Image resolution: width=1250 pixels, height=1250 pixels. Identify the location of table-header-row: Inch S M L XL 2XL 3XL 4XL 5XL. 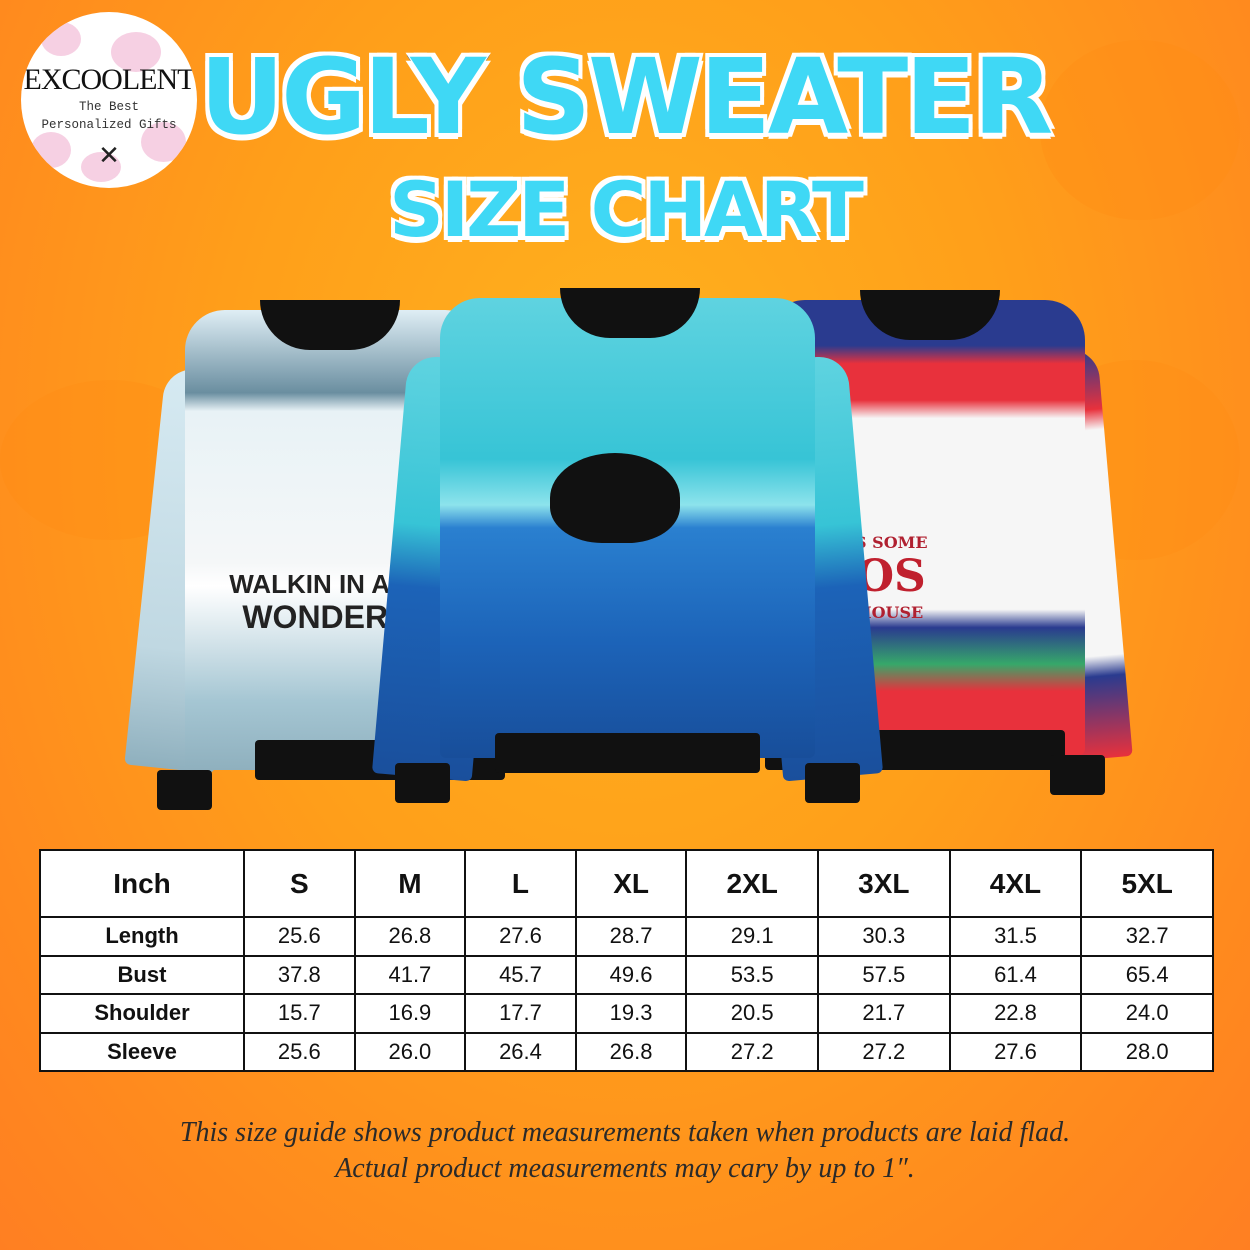
(626, 883).